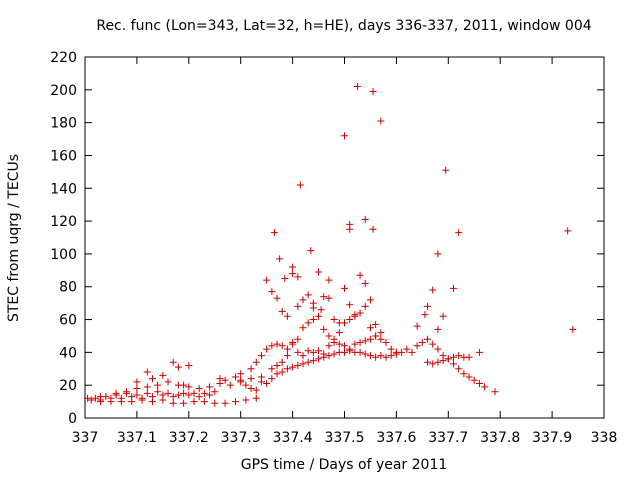 The width and height of the screenshot is (640, 480). What do you see at coordinates (552, 438) in the screenshot?
I see `x-tick-label: 337.9` at bounding box center [552, 438].